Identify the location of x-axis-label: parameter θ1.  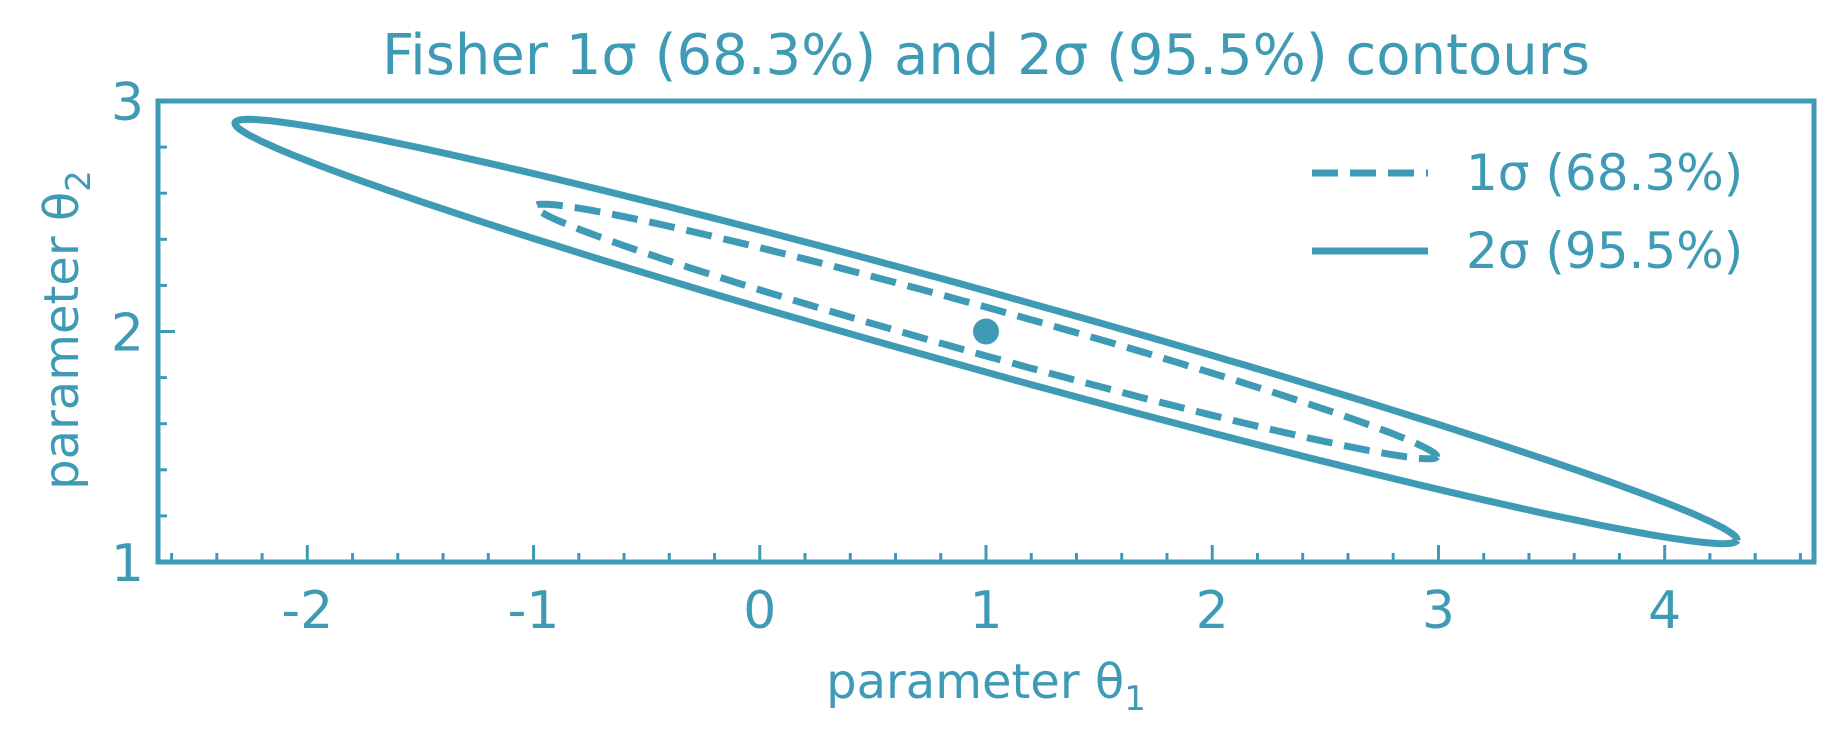
(986, 686).